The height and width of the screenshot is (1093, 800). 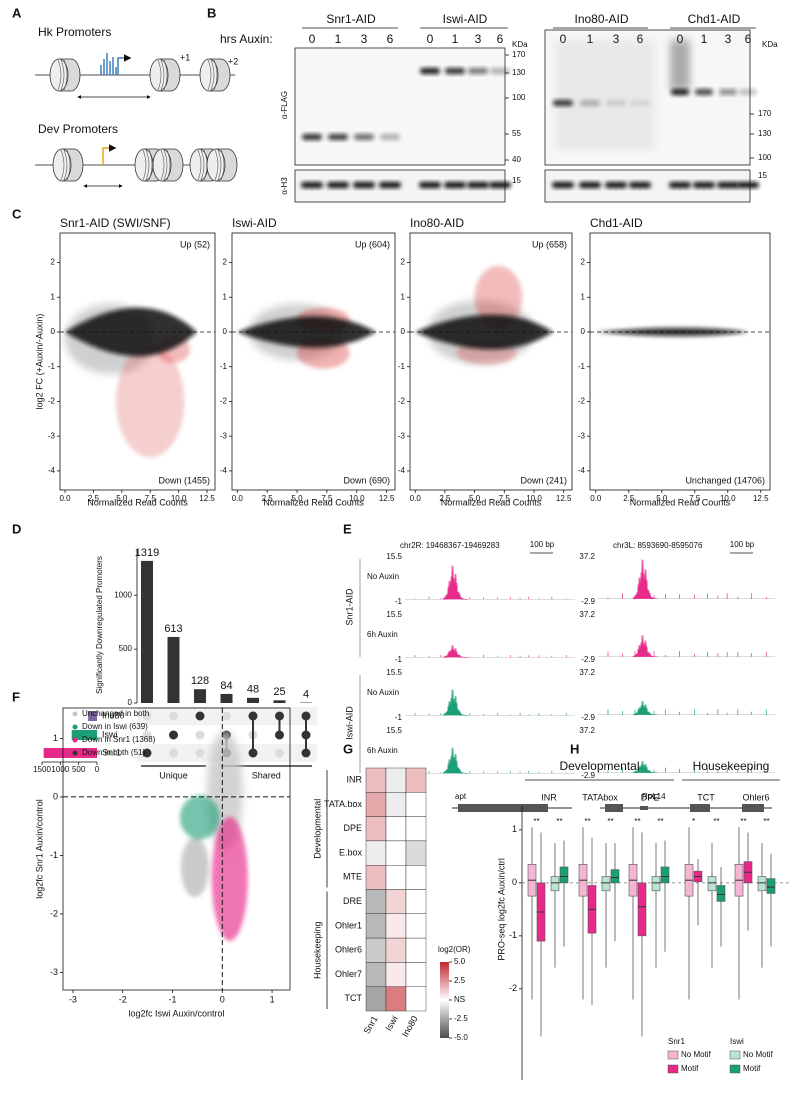 What do you see at coordinates (173, 999) in the screenshot?
I see `x-tick-label: -1` at bounding box center [173, 999].